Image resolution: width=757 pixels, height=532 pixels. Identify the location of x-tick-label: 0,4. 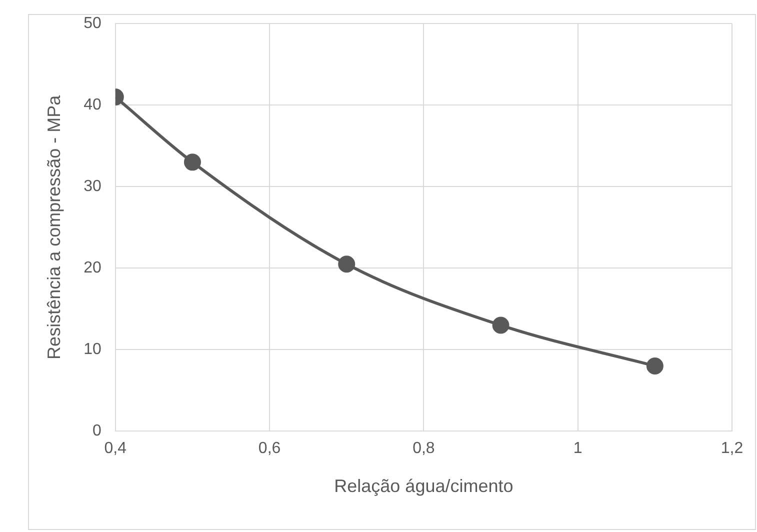
(115, 449).